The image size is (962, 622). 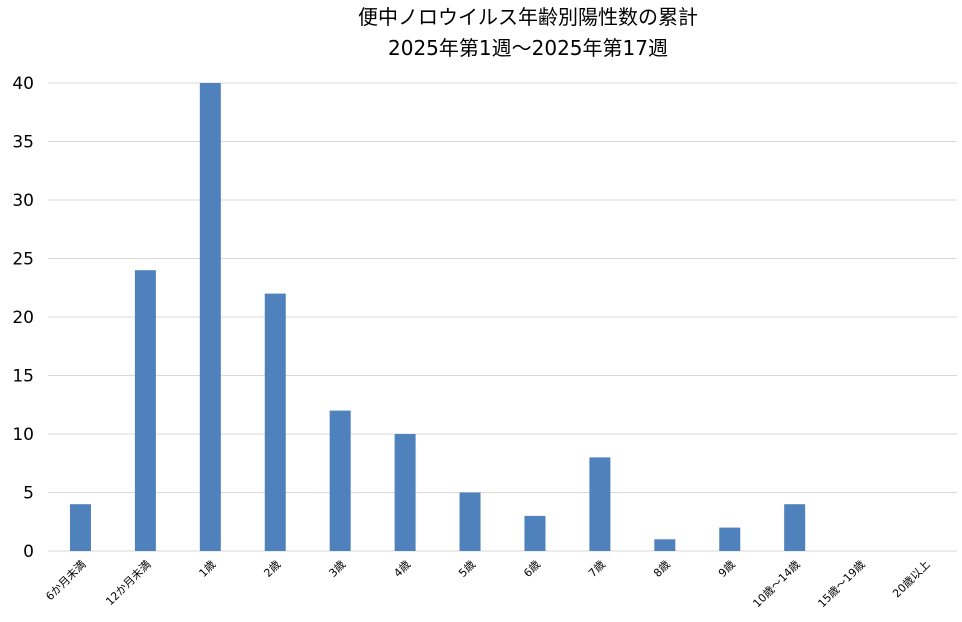 I want to click on y-axis-ticks: 0 5 10 15 20 25 30 35 40, so click(x=23, y=318).